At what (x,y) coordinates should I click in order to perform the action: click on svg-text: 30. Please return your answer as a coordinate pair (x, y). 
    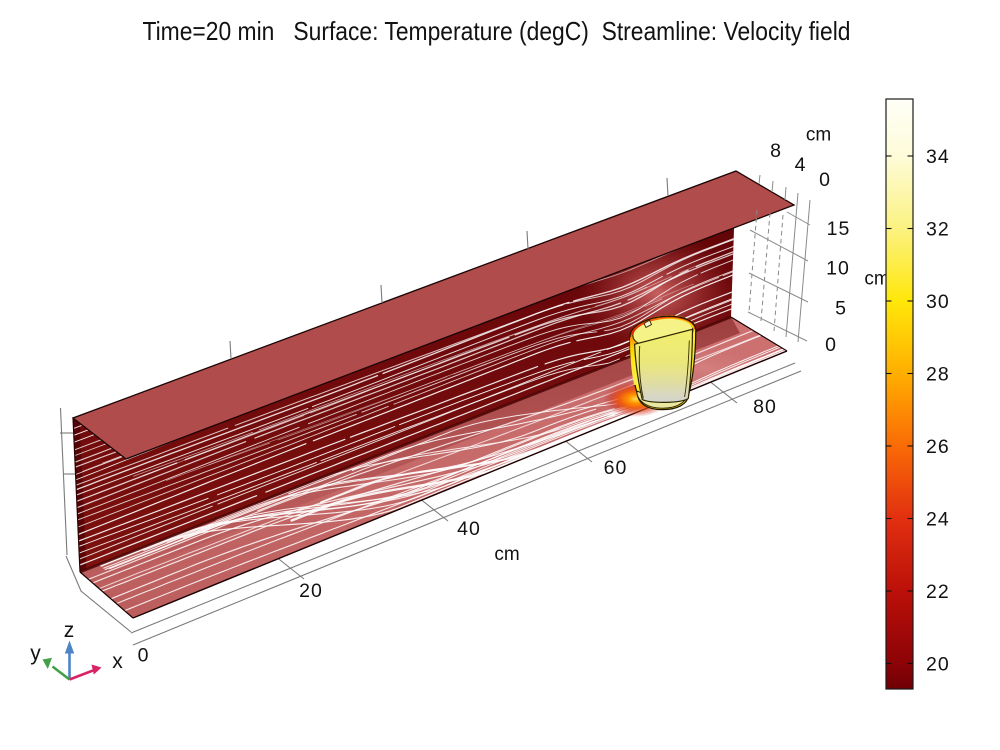
    Looking at the image, I should click on (938, 302).